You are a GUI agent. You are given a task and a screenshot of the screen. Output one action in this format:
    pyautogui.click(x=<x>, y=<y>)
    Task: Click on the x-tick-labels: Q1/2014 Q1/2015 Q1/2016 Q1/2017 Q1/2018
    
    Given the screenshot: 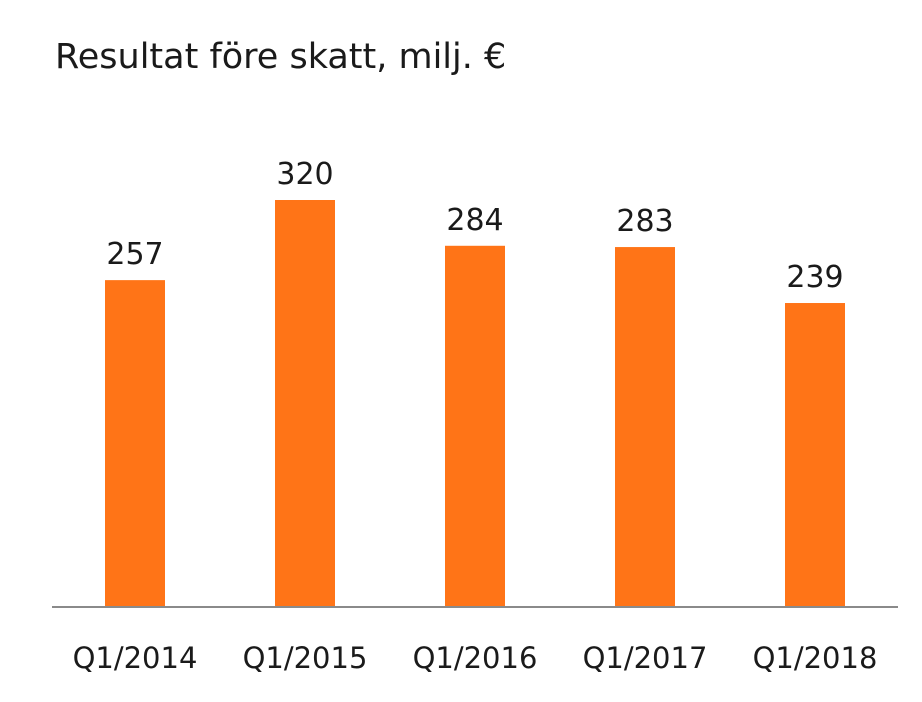 What is the action you would take?
    pyautogui.click(x=475, y=658)
    